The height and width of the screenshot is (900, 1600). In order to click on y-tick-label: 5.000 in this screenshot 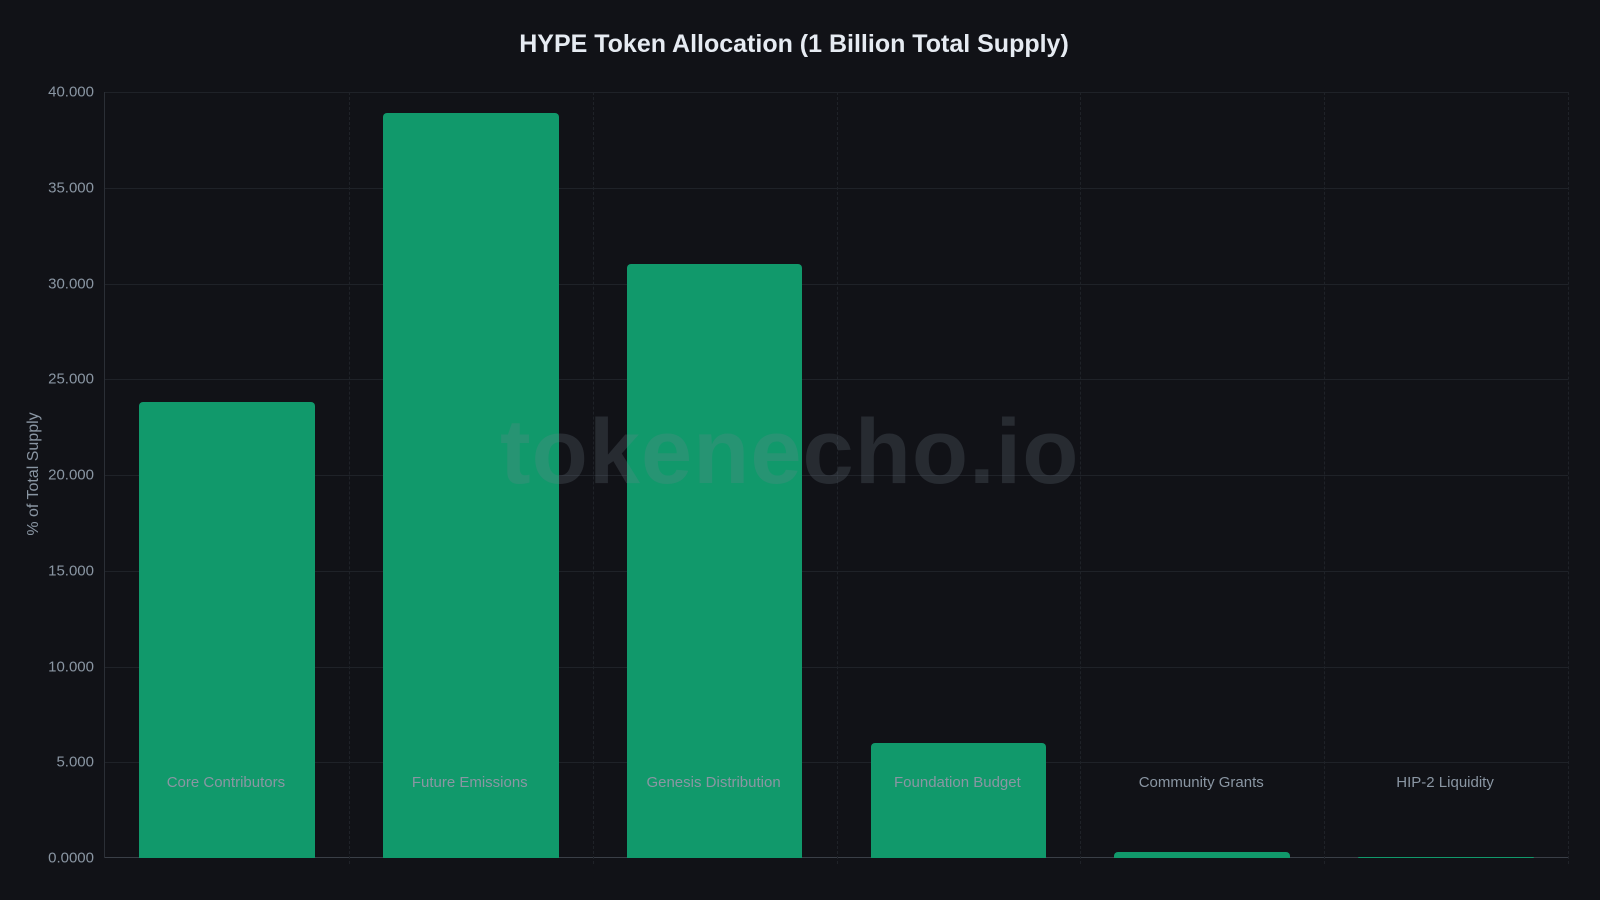, I will do `click(75, 762)`.